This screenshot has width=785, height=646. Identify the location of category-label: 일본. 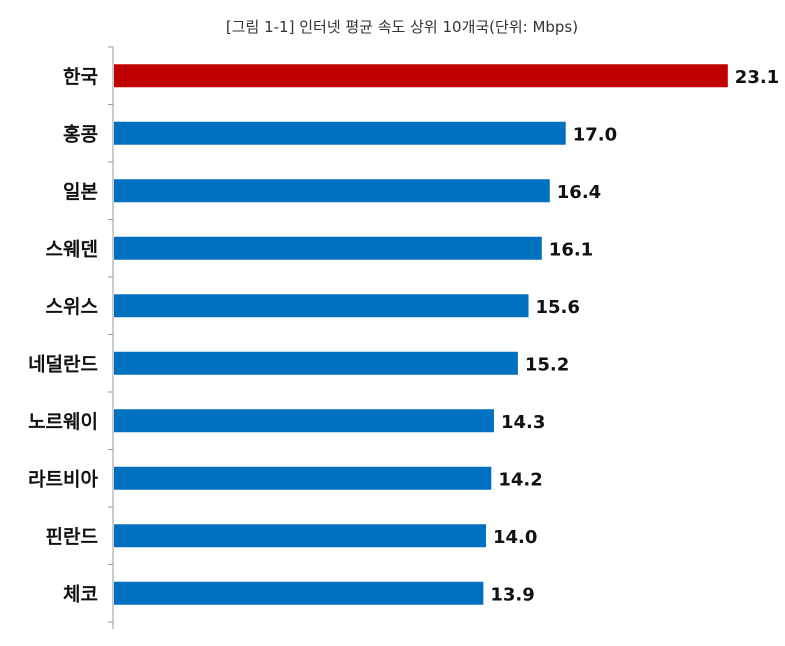
(80, 192).